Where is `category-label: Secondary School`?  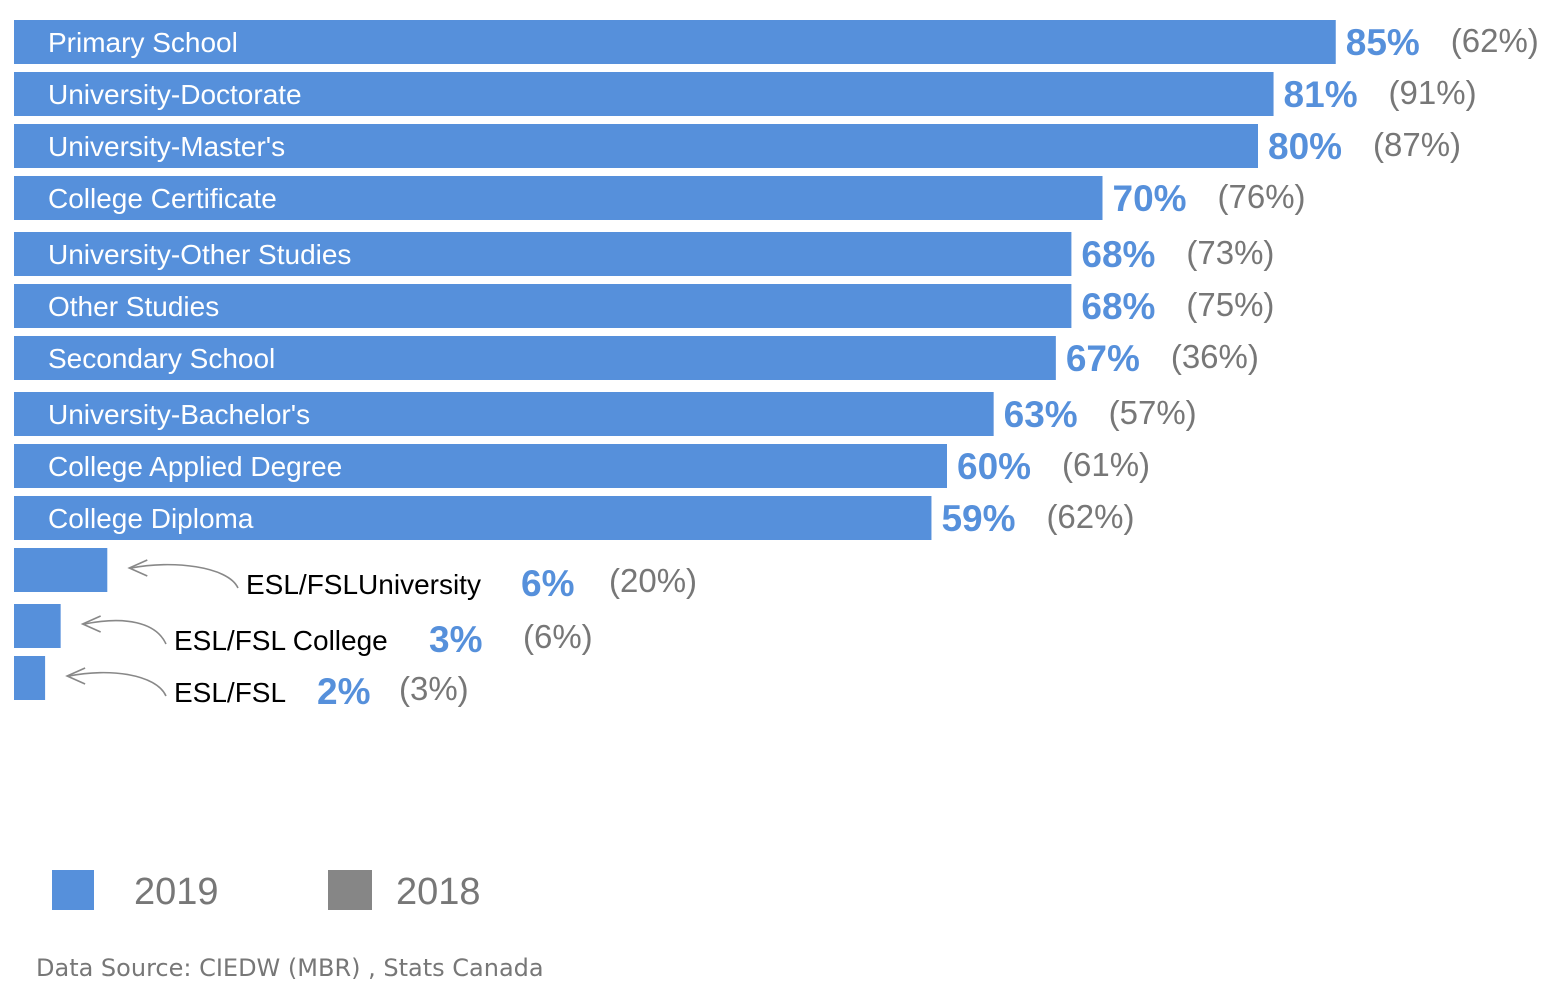
category-label: Secondary School is located at coordinates (161, 358).